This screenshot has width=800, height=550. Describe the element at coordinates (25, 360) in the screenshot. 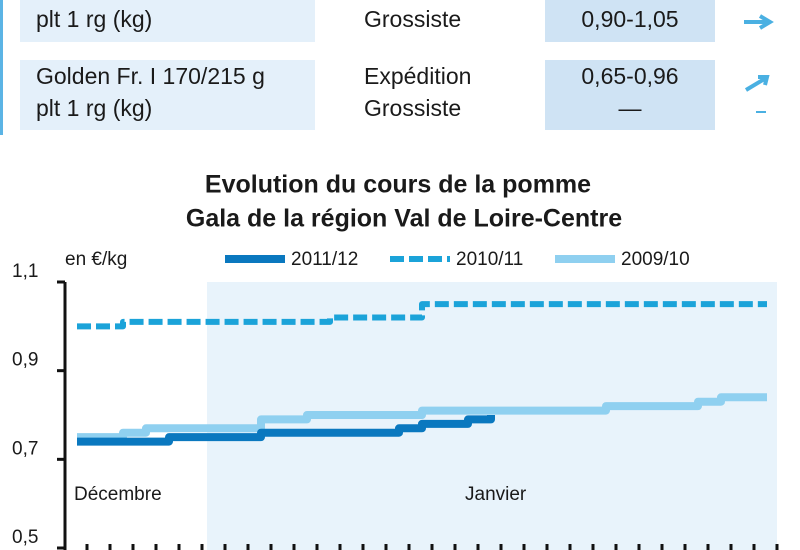

I see `y-tick-label: 0,9` at that location.